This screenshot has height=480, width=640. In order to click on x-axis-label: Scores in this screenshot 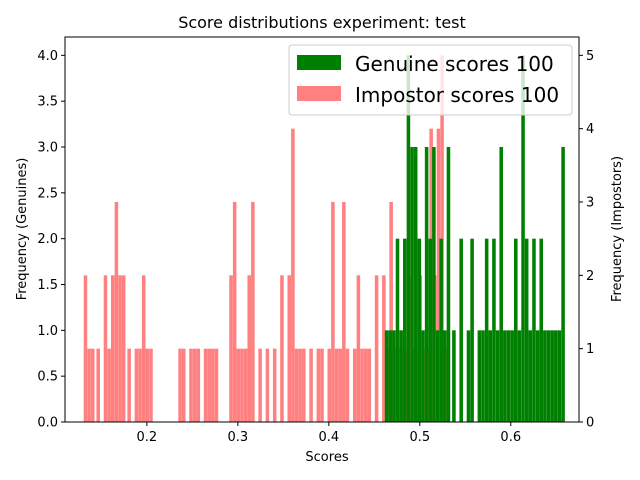, I will do `click(326, 457)`.